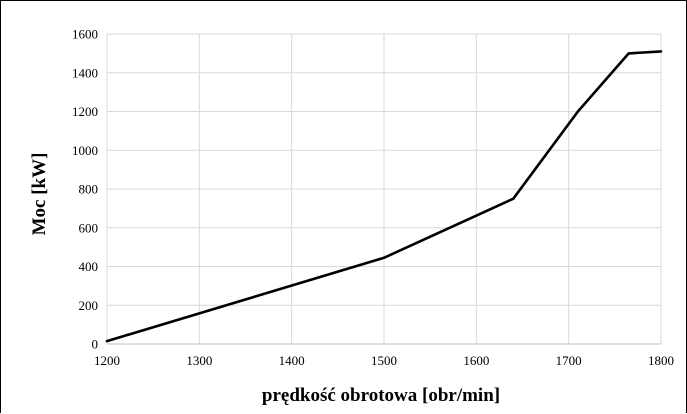 This screenshot has height=414, width=687. I want to click on y-axis-title: Moc [kW], so click(39, 194).